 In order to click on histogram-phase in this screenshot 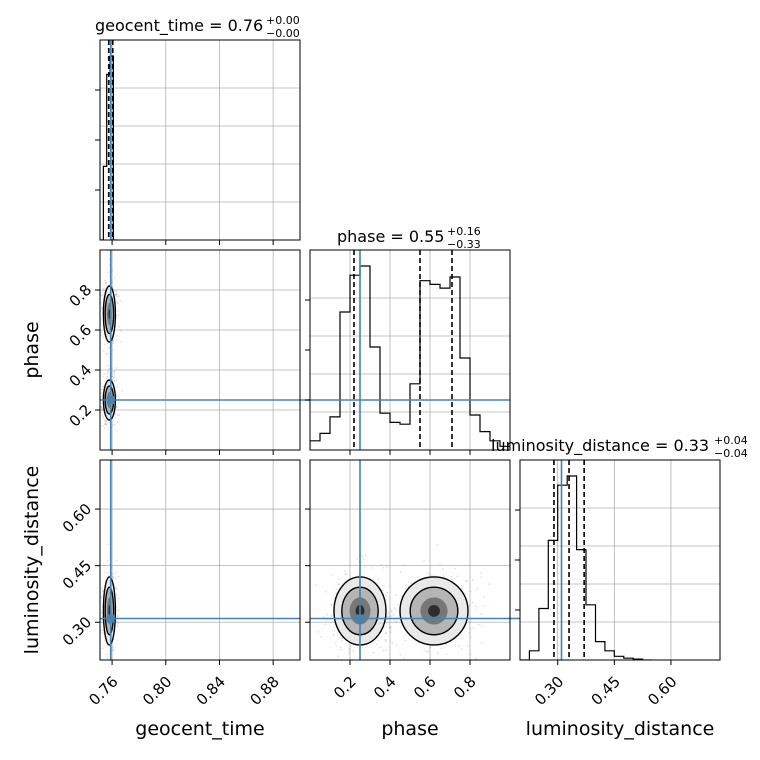, I will do `click(410, 357)`.